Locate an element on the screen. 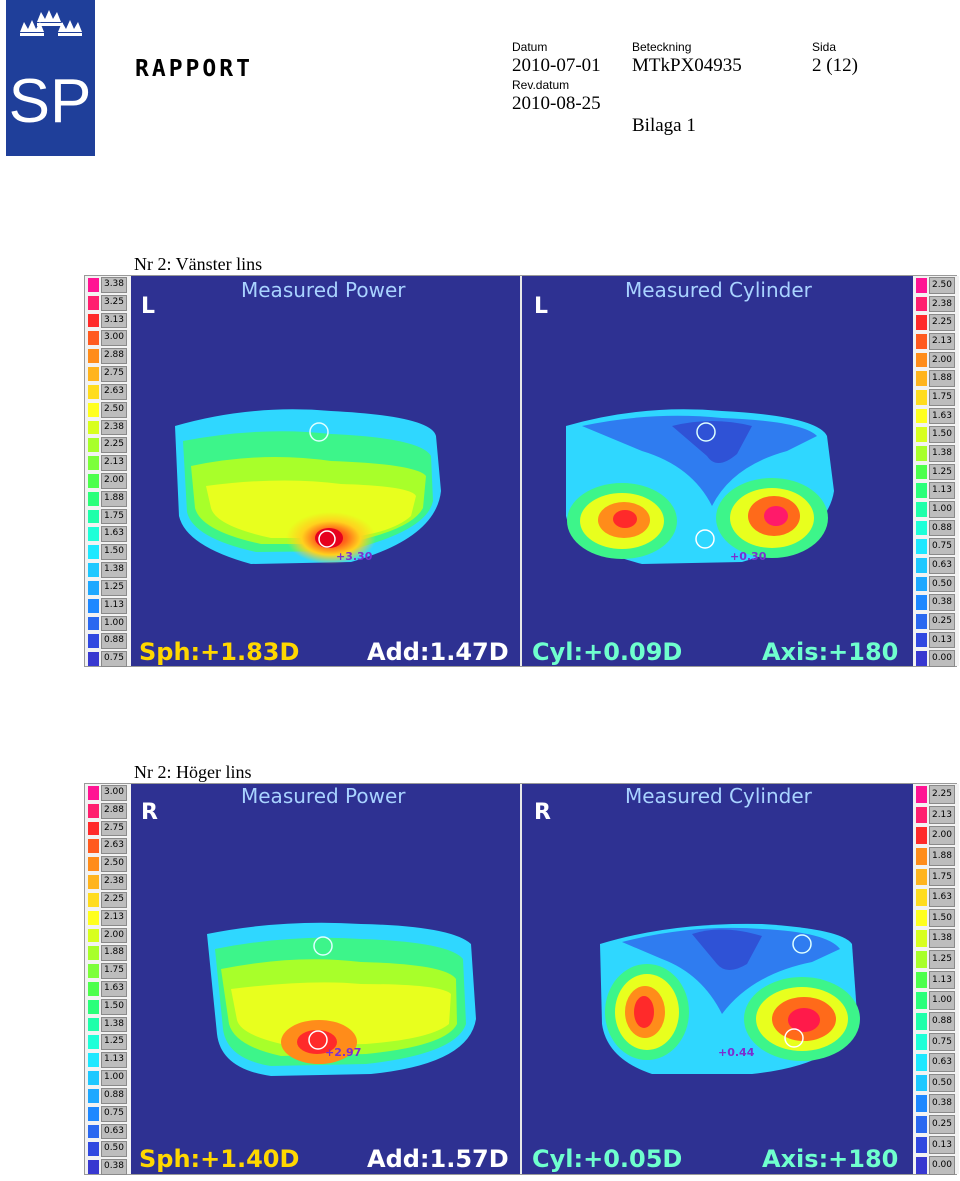 The image size is (960, 1181). scale-value: 1.25 is located at coordinates (114, 587).